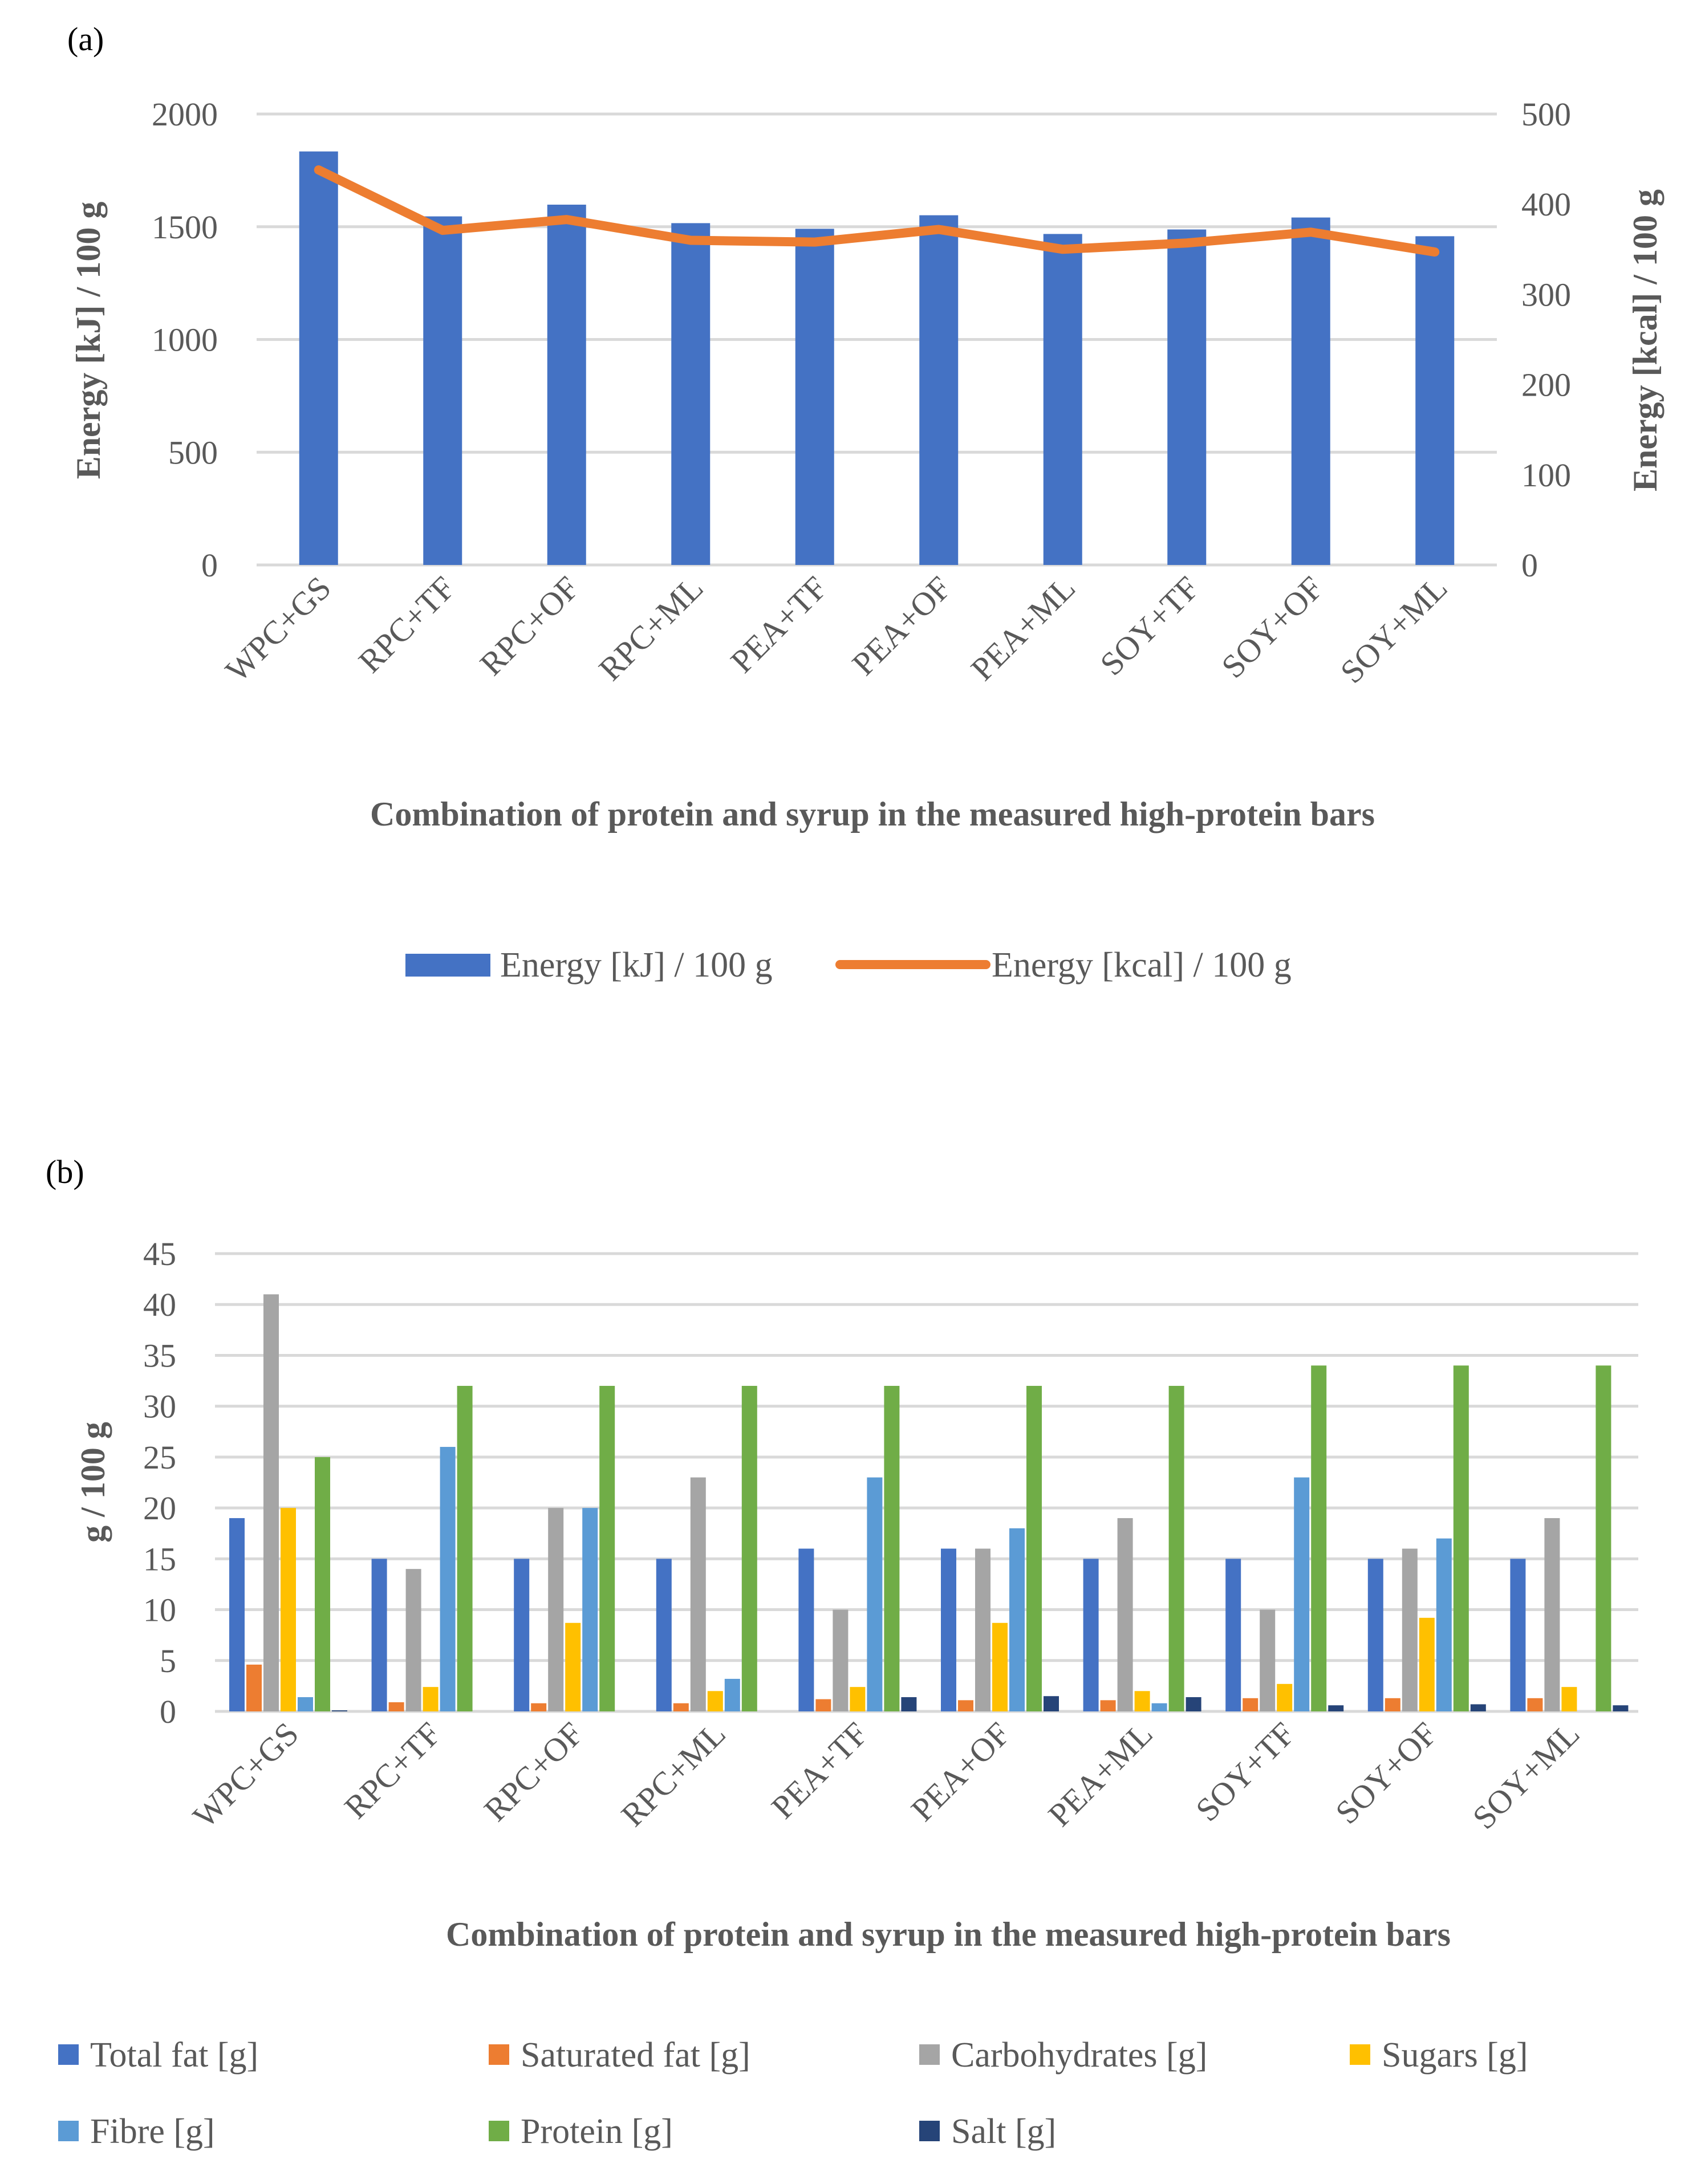  I want to click on y-axis-title: Energy [kJ] / 100 g, so click(88, 340).